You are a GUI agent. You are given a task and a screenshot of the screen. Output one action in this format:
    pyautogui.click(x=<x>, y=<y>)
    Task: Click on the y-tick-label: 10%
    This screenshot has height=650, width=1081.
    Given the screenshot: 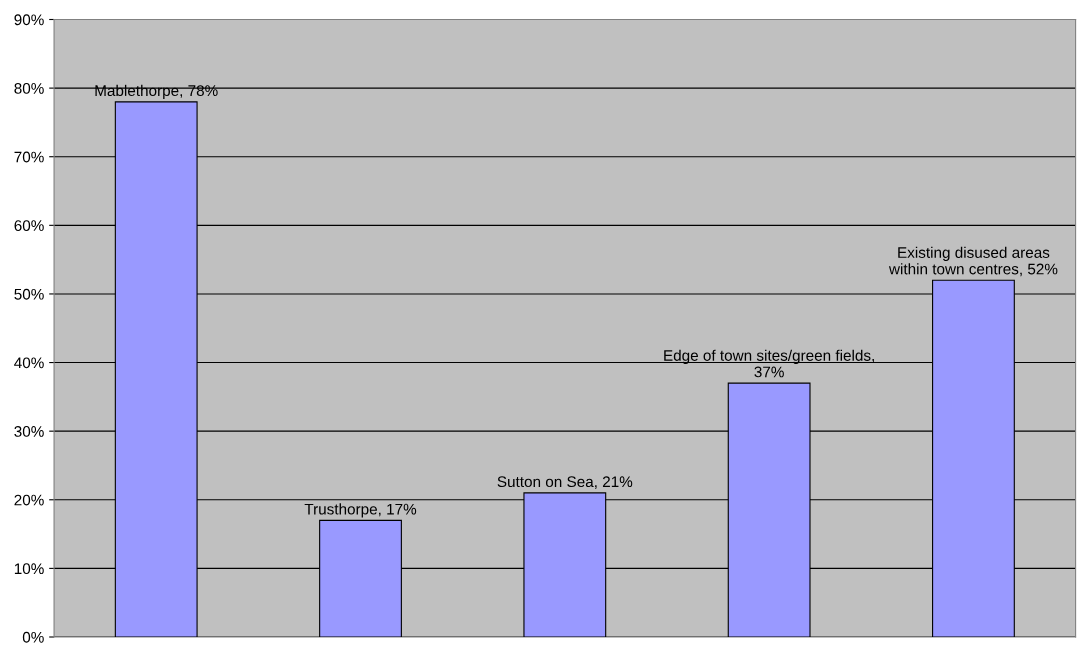 What is the action you would take?
    pyautogui.click(x=29, y=569)
    